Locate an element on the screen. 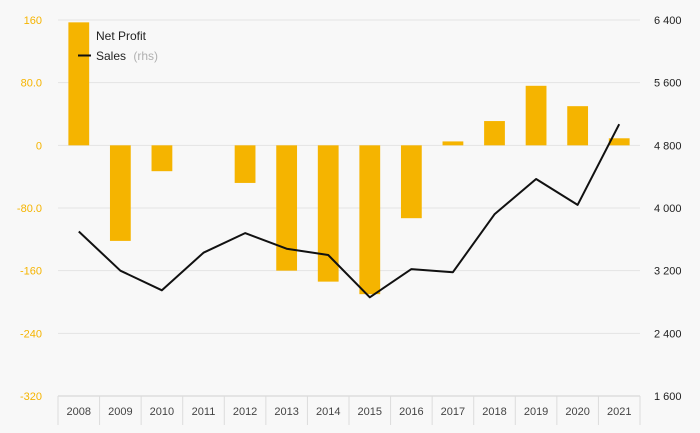  right-axis-tick-label: 2 400 is located at coordinates (668, 334).